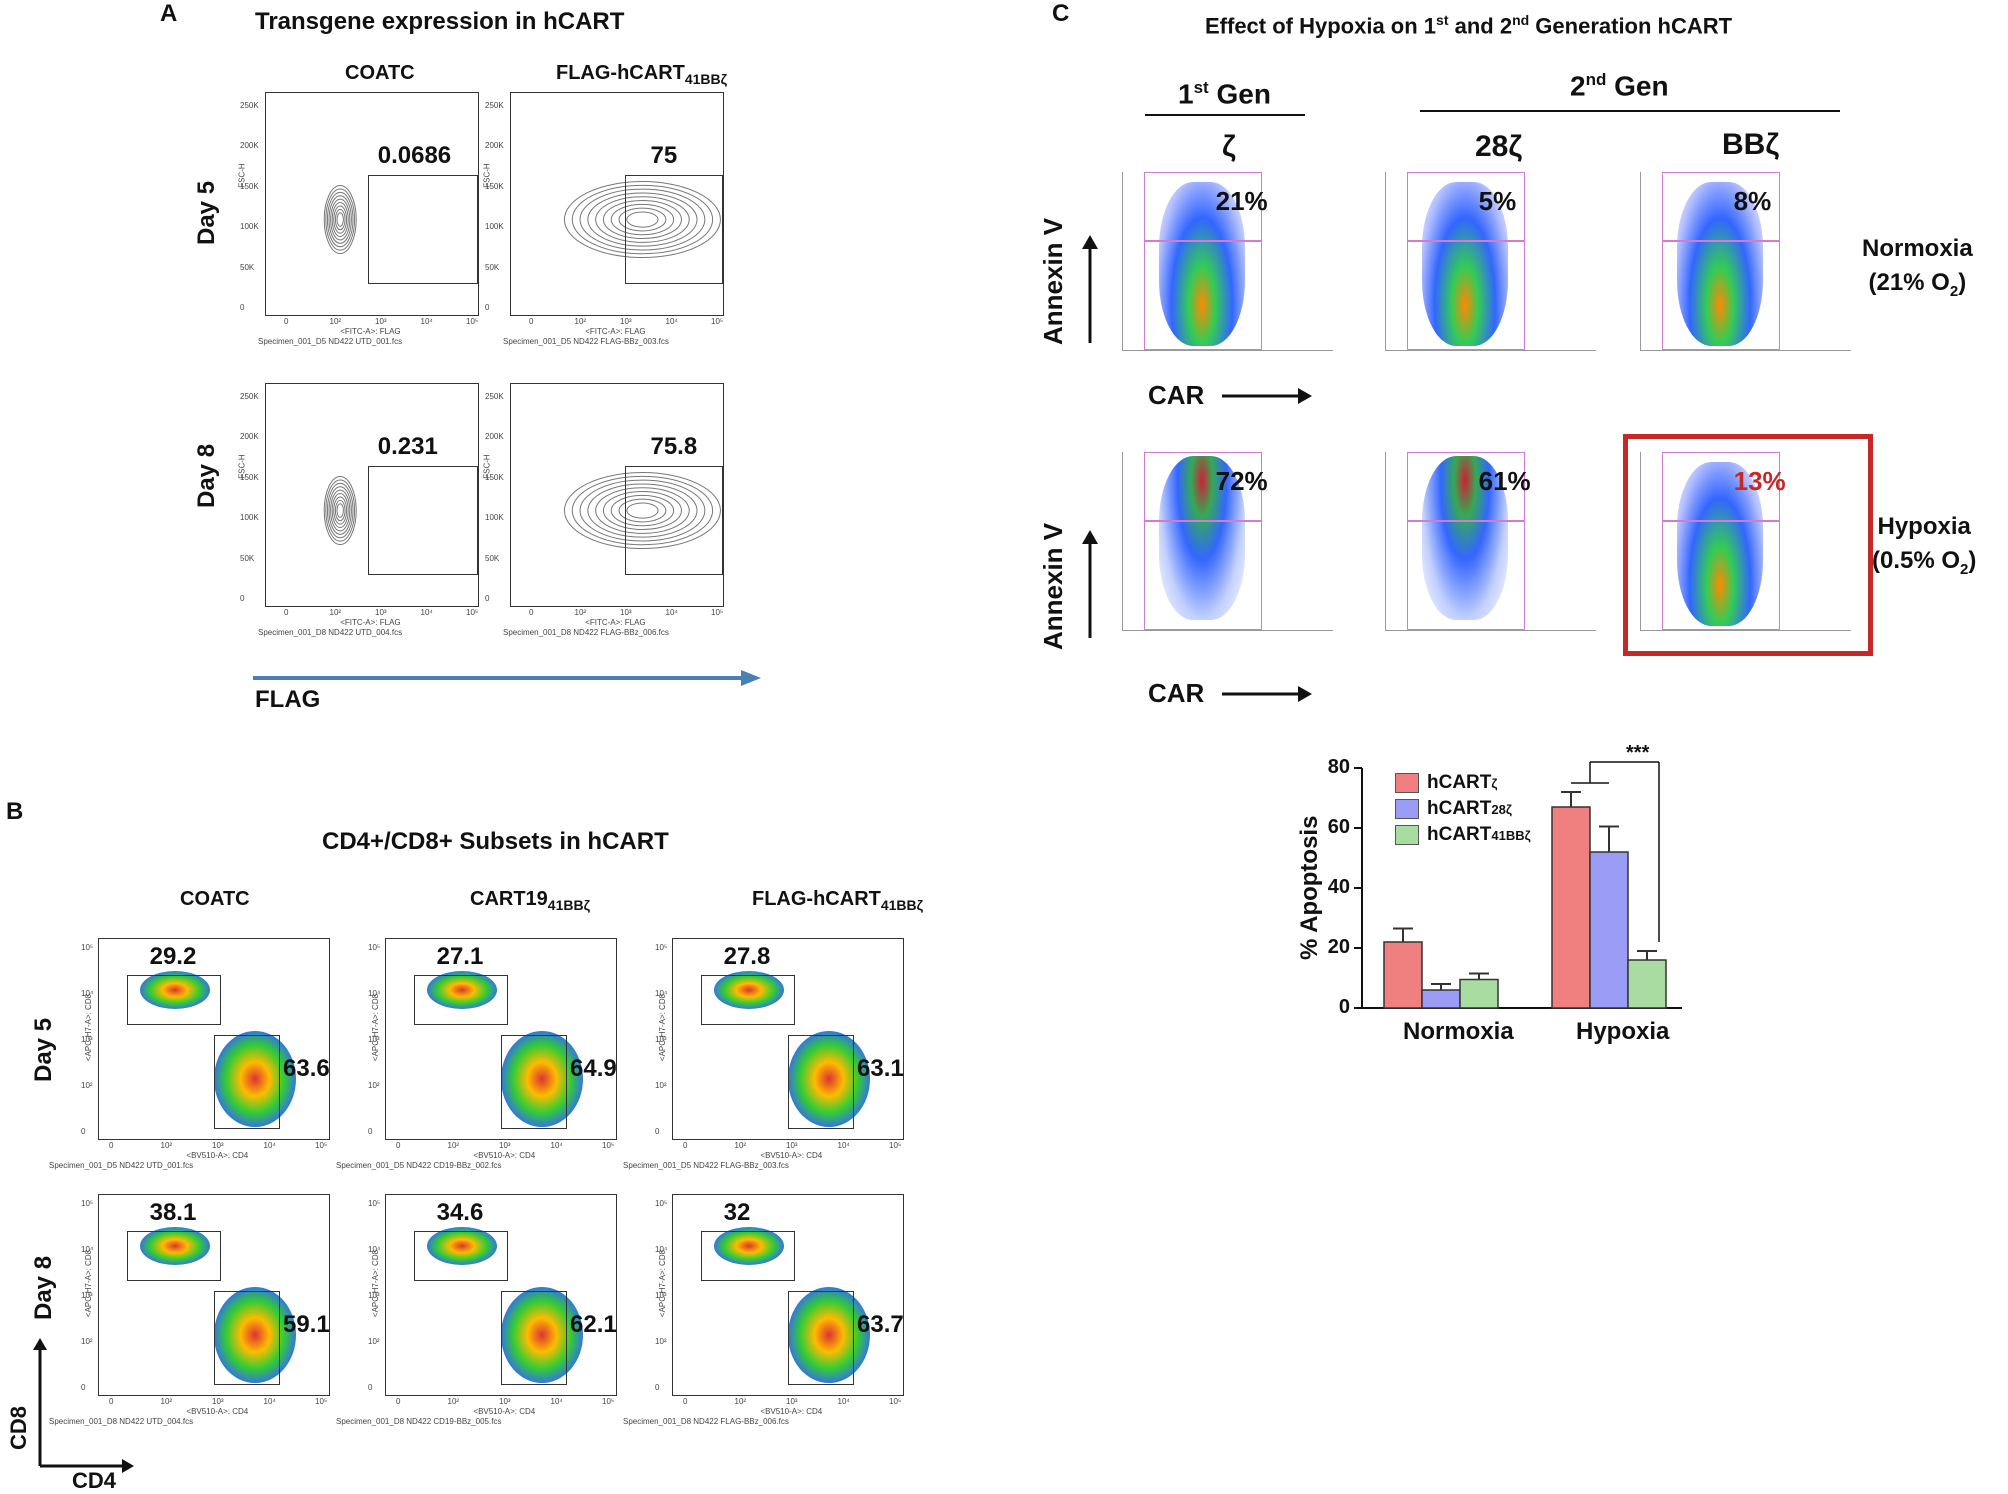  I want to click on gen1-underline, so click(1225, 115).